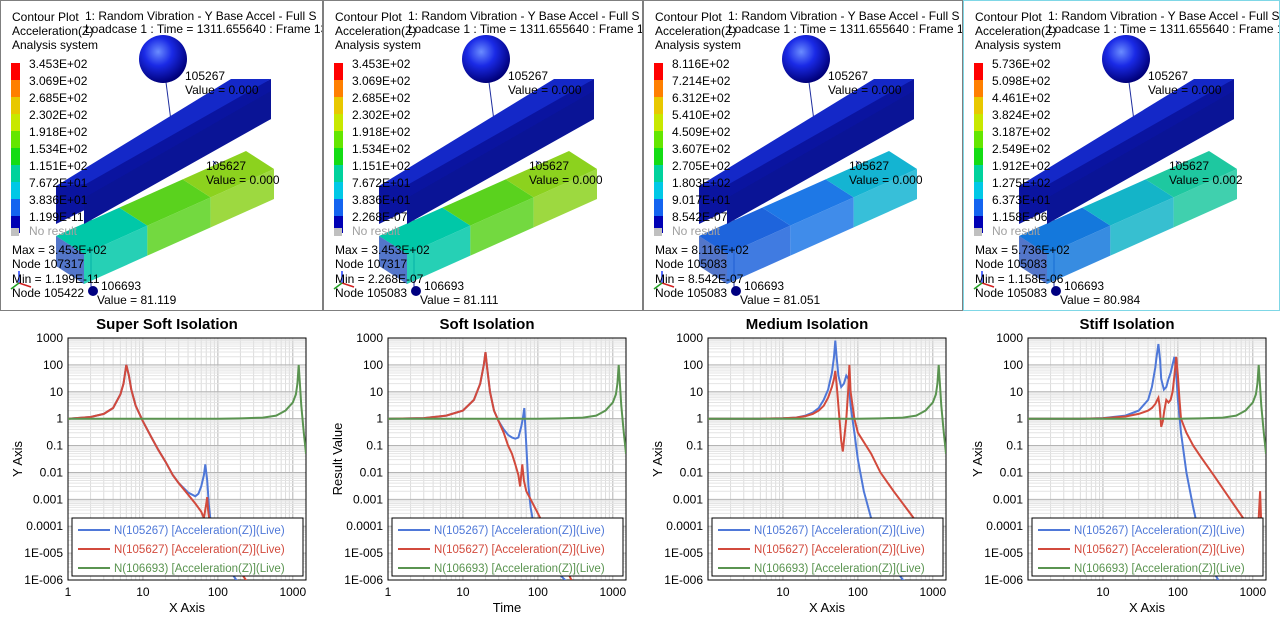  Describe the element at coordinates (434, 153) in the screenshot. I see `legend-row: 1.534E+02` at that location.